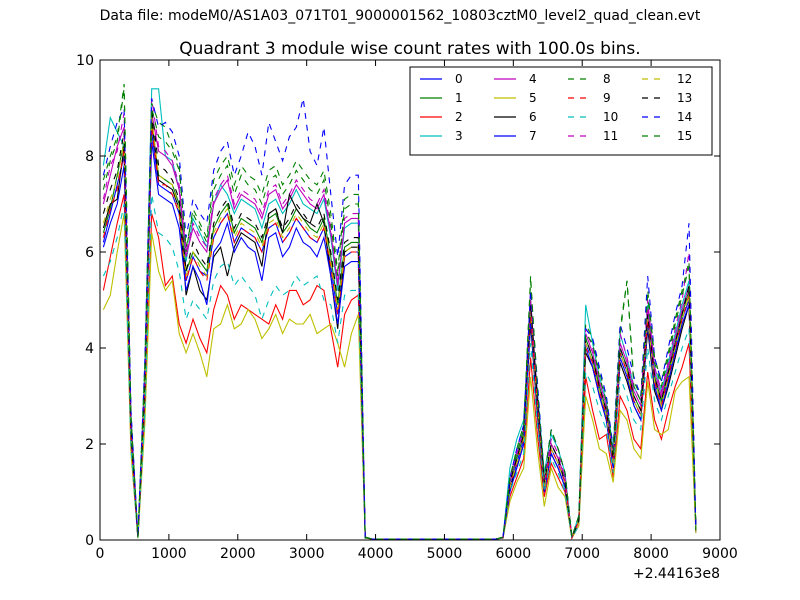  Describe the element at coordinates (89, 541) in the screenshot. I see `y-tick-label: 0` at that location.